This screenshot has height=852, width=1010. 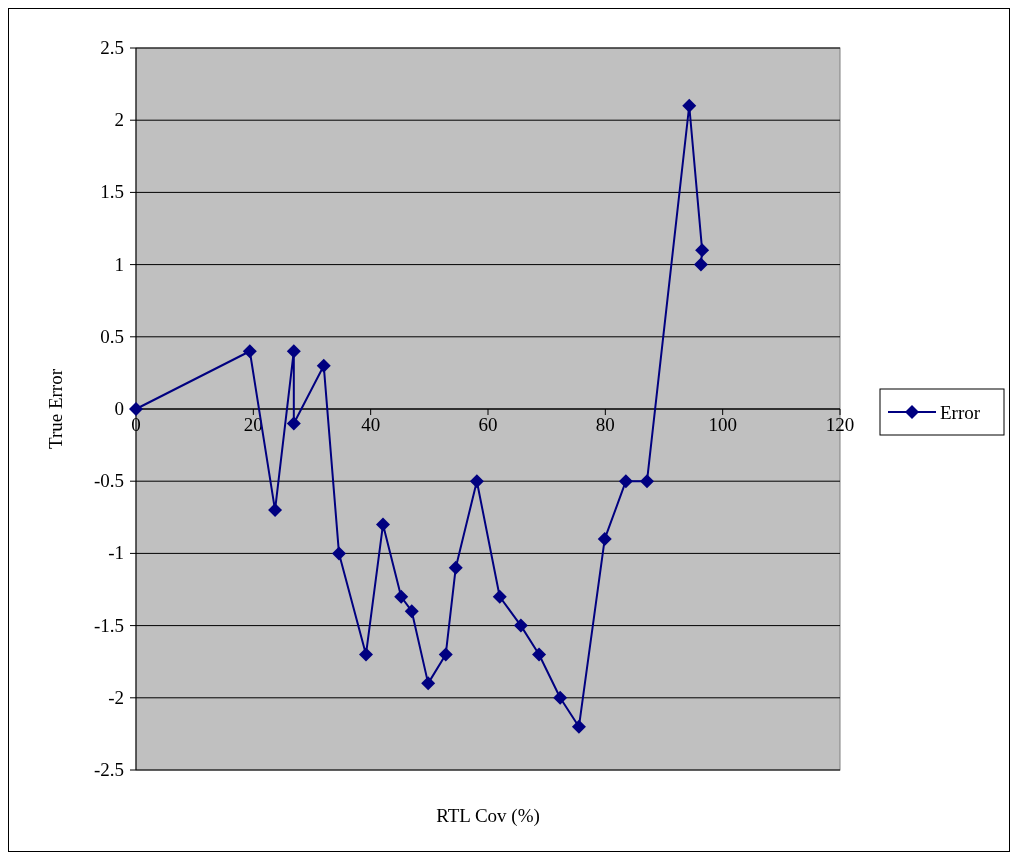 I want to click on y-tick-label: -2, so click(x=116, y=697).